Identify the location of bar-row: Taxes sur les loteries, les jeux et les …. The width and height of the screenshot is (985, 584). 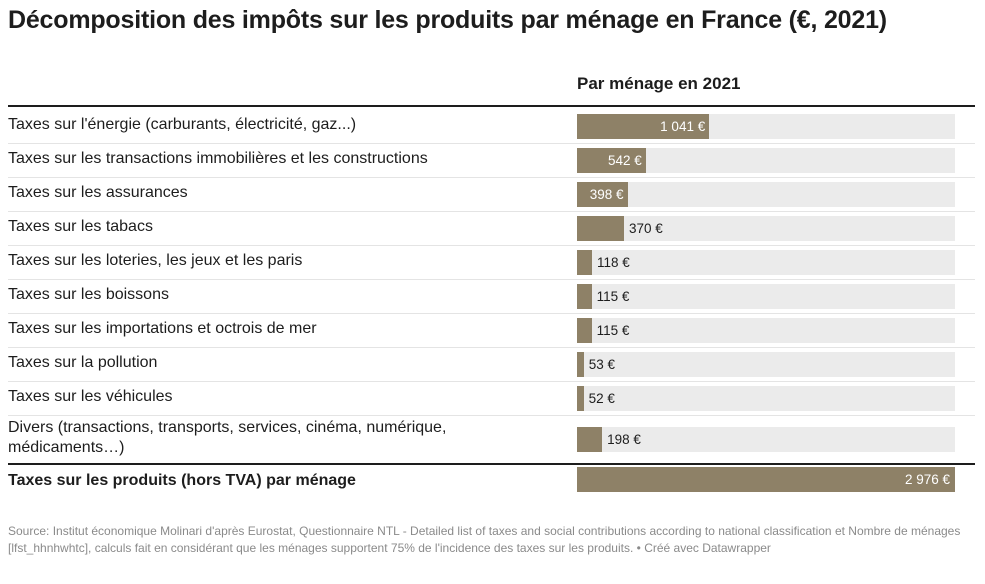
(491, 262).